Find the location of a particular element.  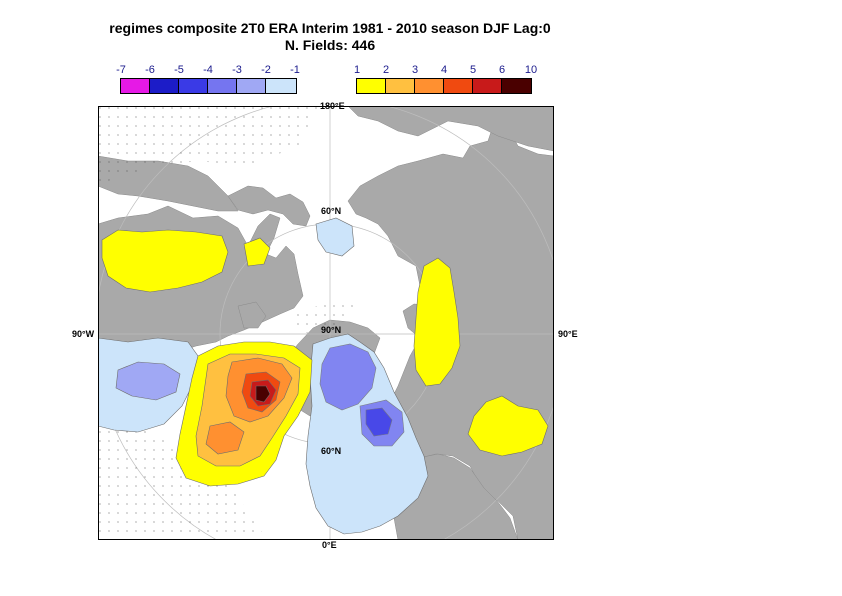

colorbar-negative-label: -4 is located at coordinates (208, 70).